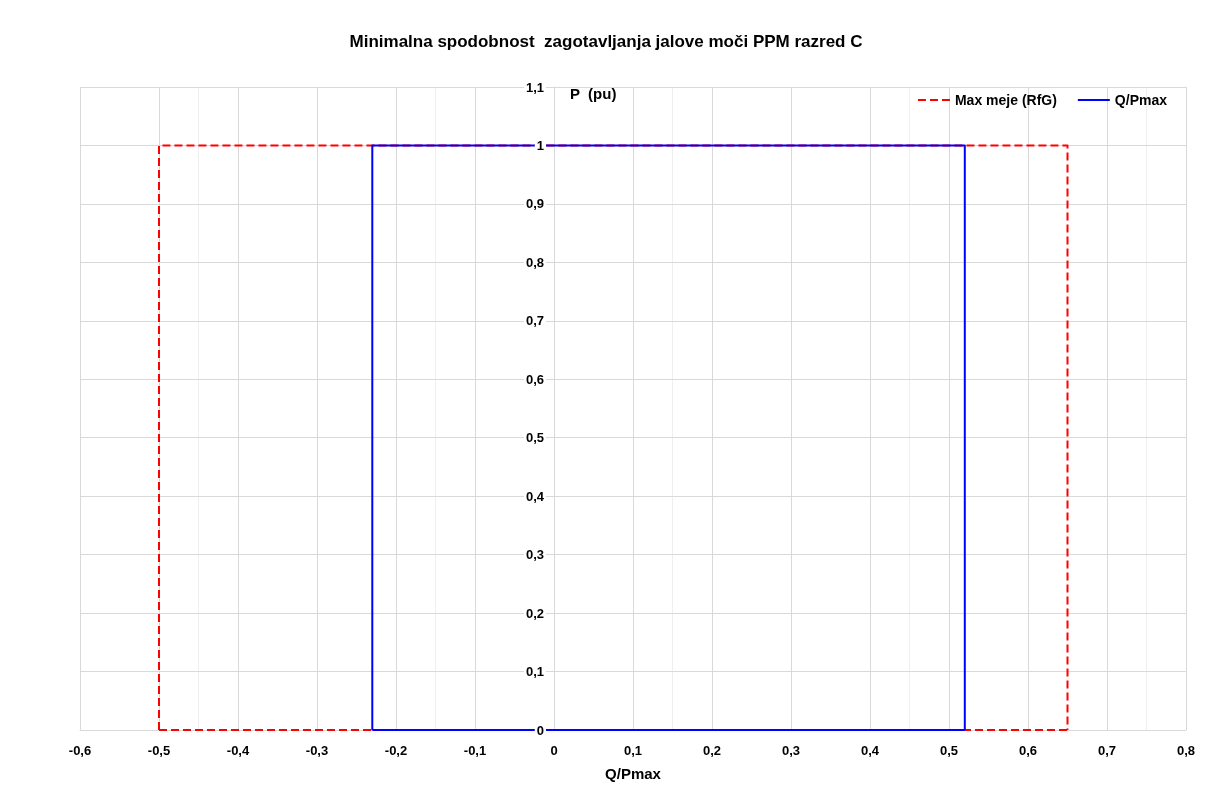  What do you see at coordinates (593, 93) in the screenshot?
I see `y-axis-title: P (pu)` at bounding box center [593, 93].